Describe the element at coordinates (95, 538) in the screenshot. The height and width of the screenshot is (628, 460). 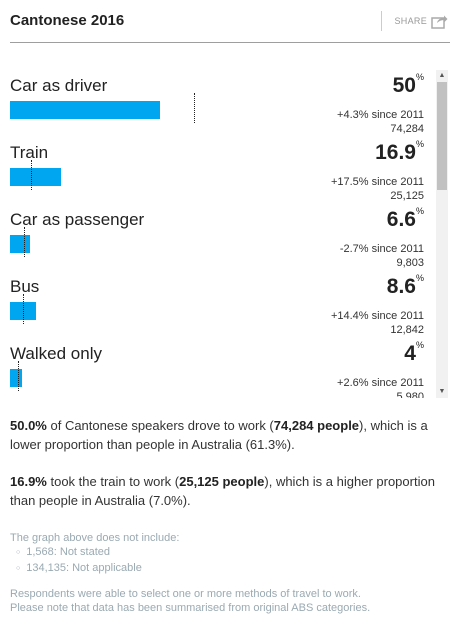
I see `excluded-intro: The graph above does not include:` at that location.